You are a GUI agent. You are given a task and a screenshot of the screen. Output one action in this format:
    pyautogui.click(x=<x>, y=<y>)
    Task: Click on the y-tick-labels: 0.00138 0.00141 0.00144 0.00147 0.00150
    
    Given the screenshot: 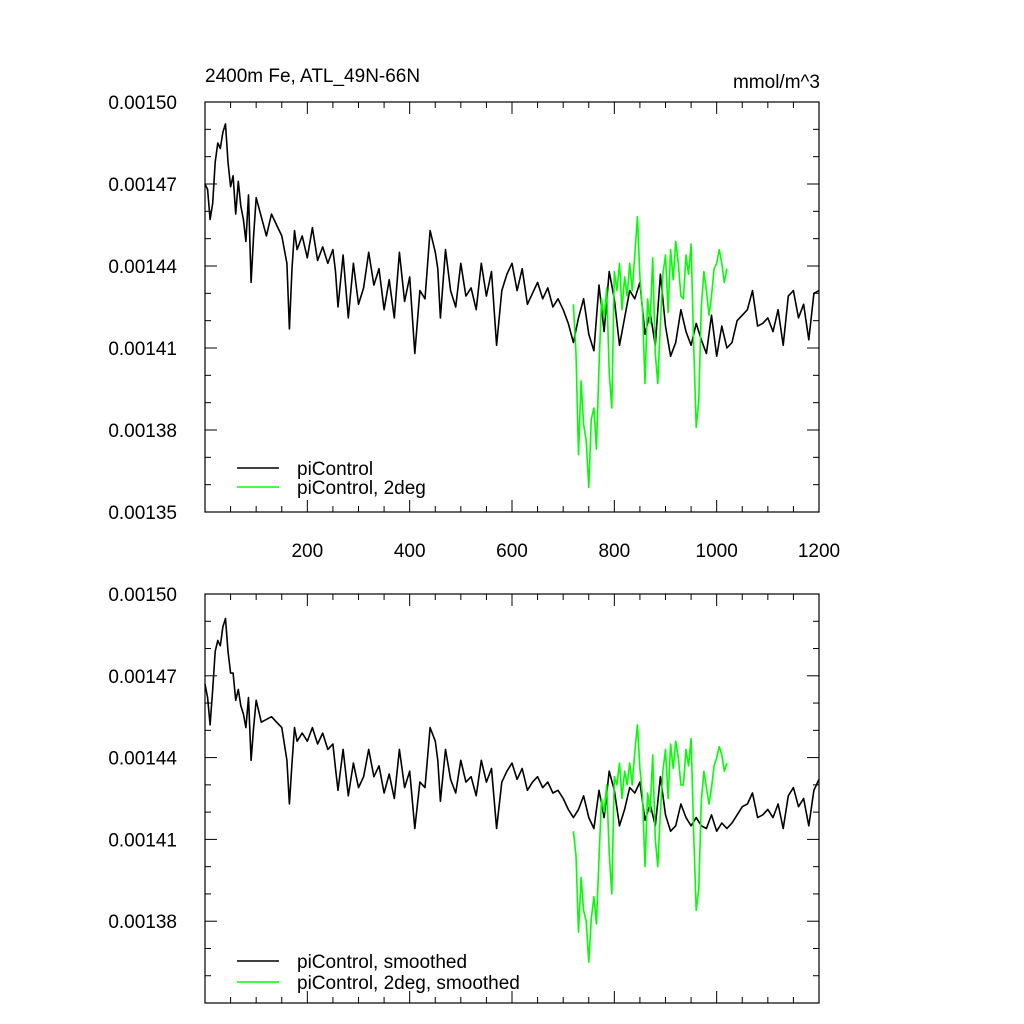 What is the action you would take?
    pyautogui.click(x=142, y=759)
    